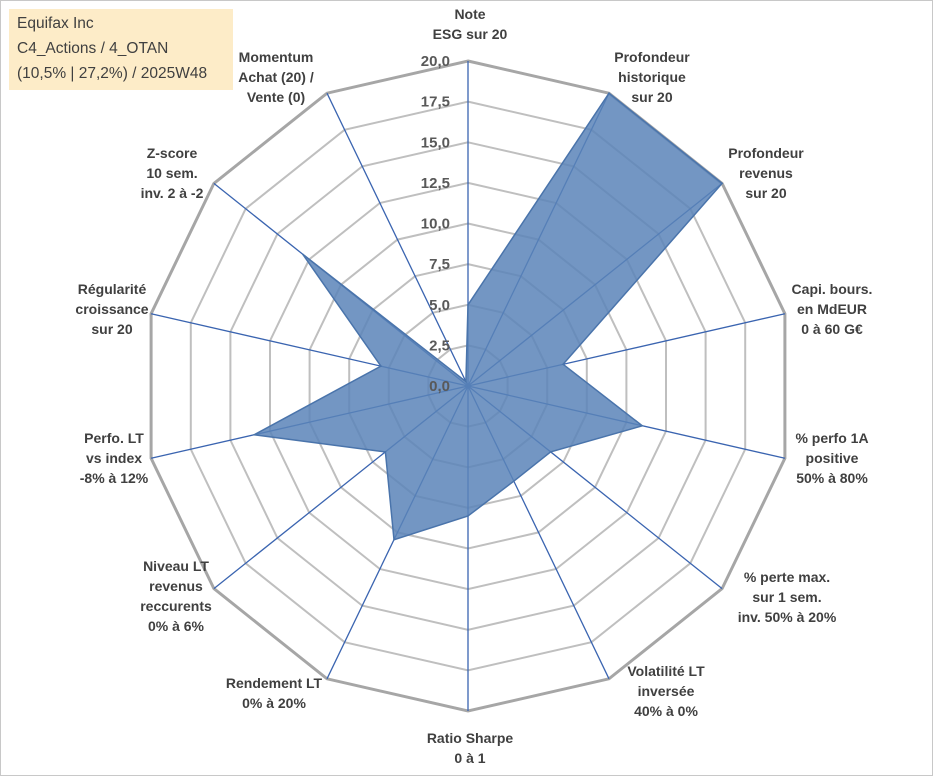  What do you see at coordinates (469, 14) in the screenshot?
I see `category-label-line: Note` at bounding box center [469, 14].